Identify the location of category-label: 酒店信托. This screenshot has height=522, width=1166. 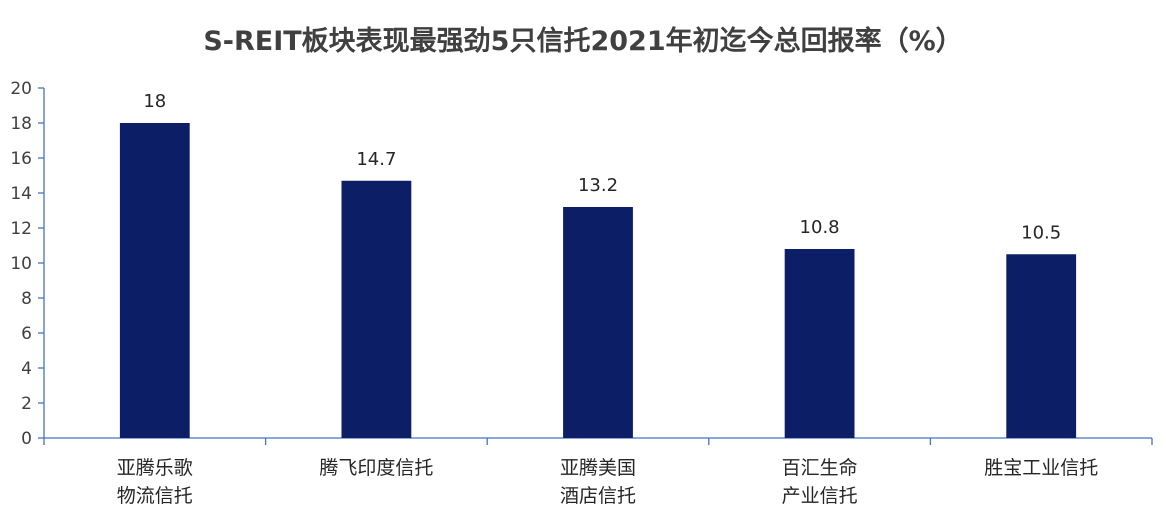
(598, 496).